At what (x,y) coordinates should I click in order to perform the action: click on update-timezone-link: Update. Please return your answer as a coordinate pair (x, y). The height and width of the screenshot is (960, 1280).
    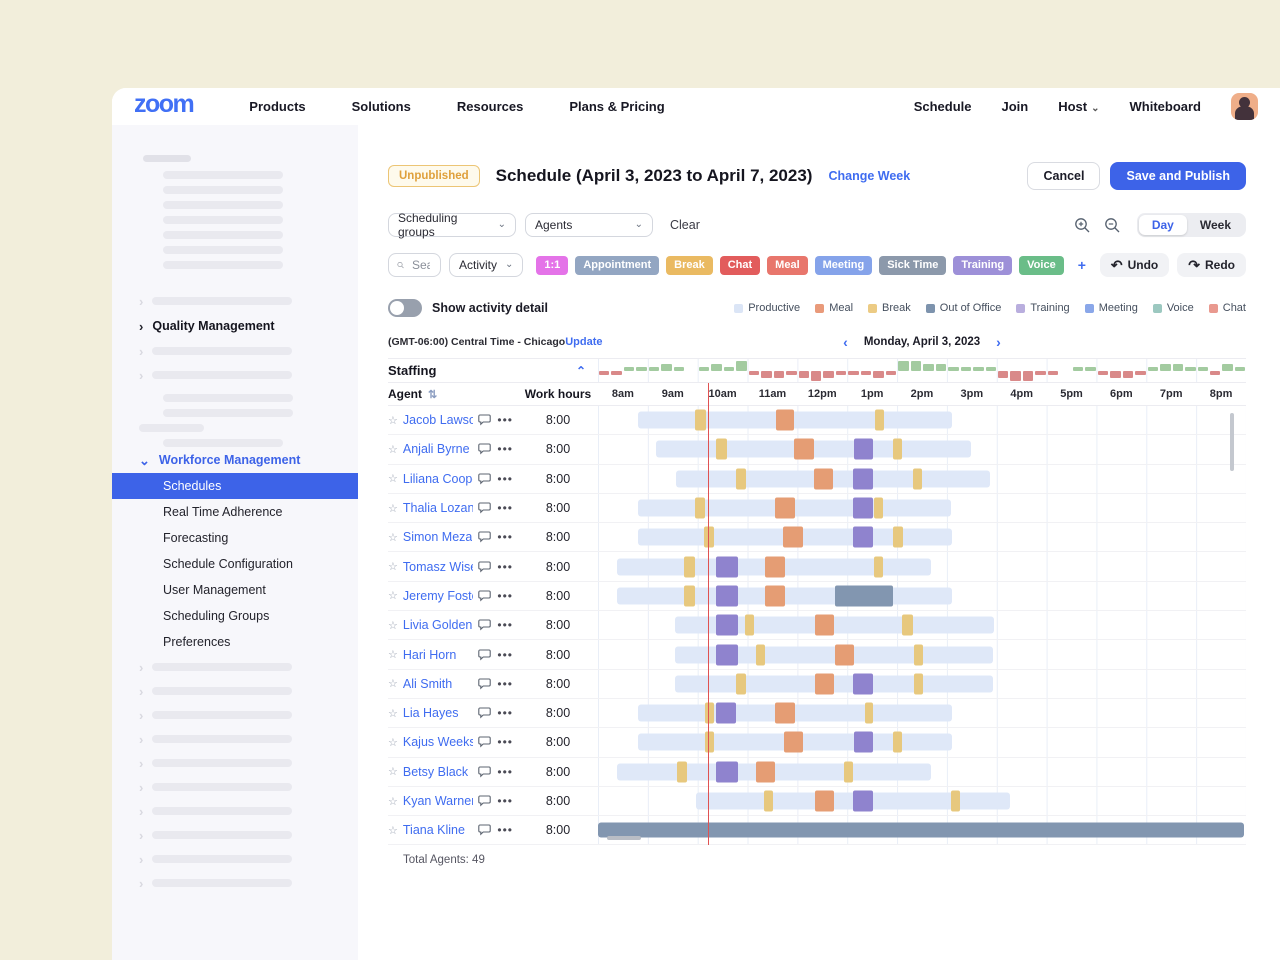
    Looking at the image, I should click on (584, 342).